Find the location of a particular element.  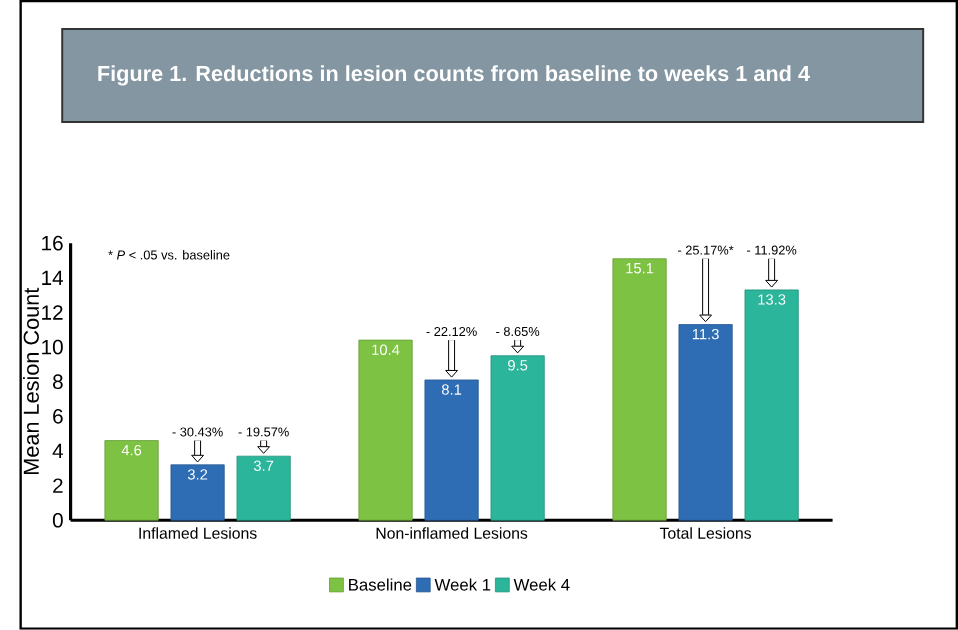

y-tick-label: 4 is located at coordinates (57, 451).